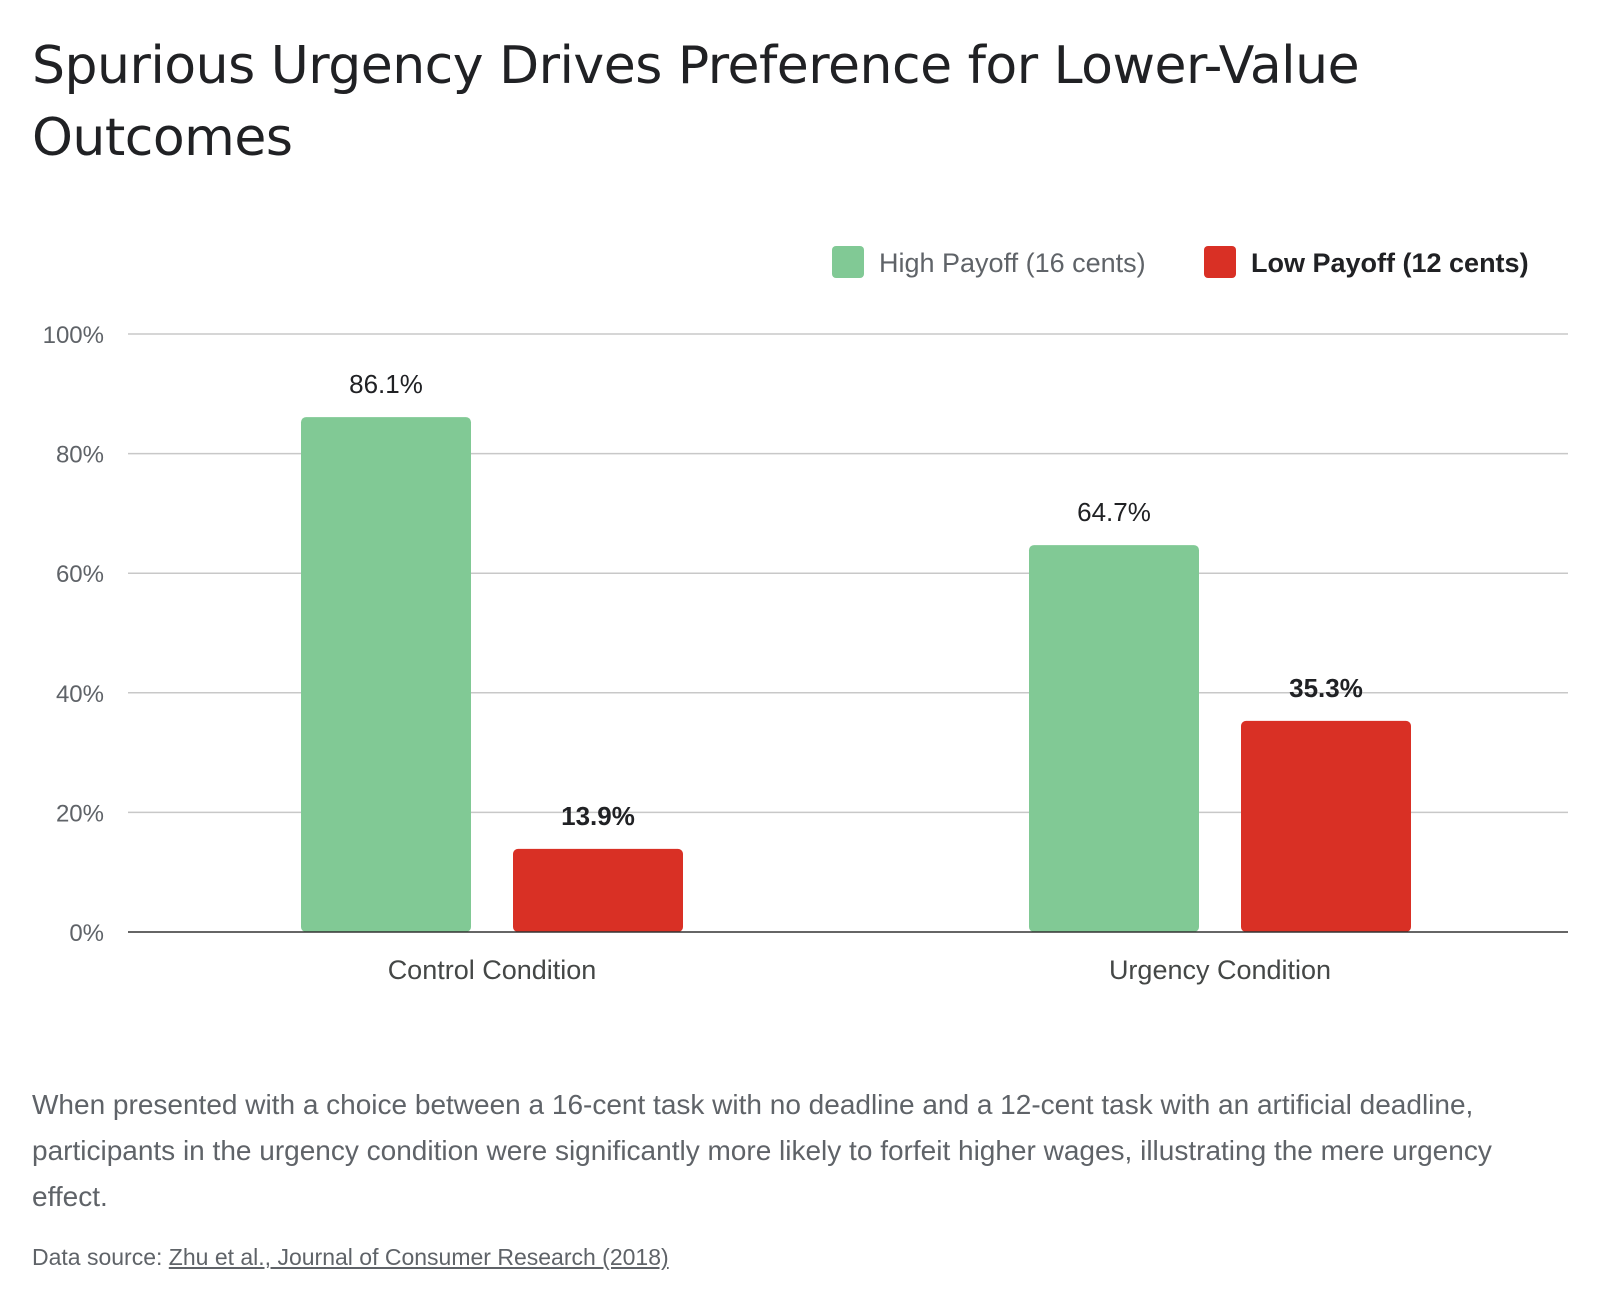 The height and width of the screenshot is (1302, 1600). Describe the element at coordinates (86, 933) in the screenshot. I see `y-tick-label: 0%` at that location.